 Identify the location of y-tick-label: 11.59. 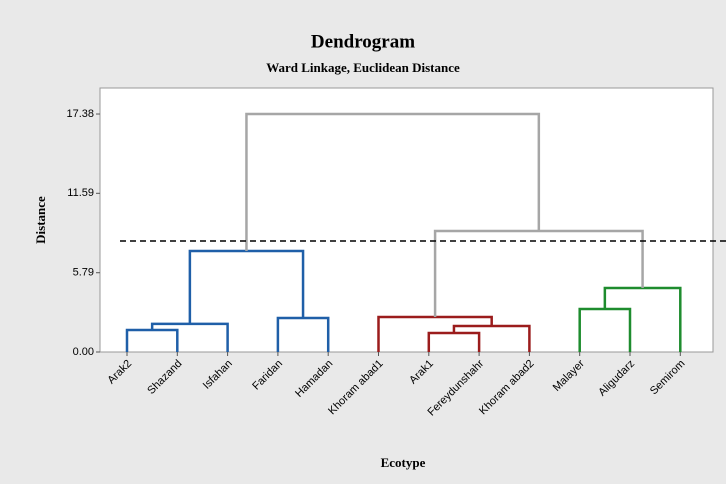
(80, 193).